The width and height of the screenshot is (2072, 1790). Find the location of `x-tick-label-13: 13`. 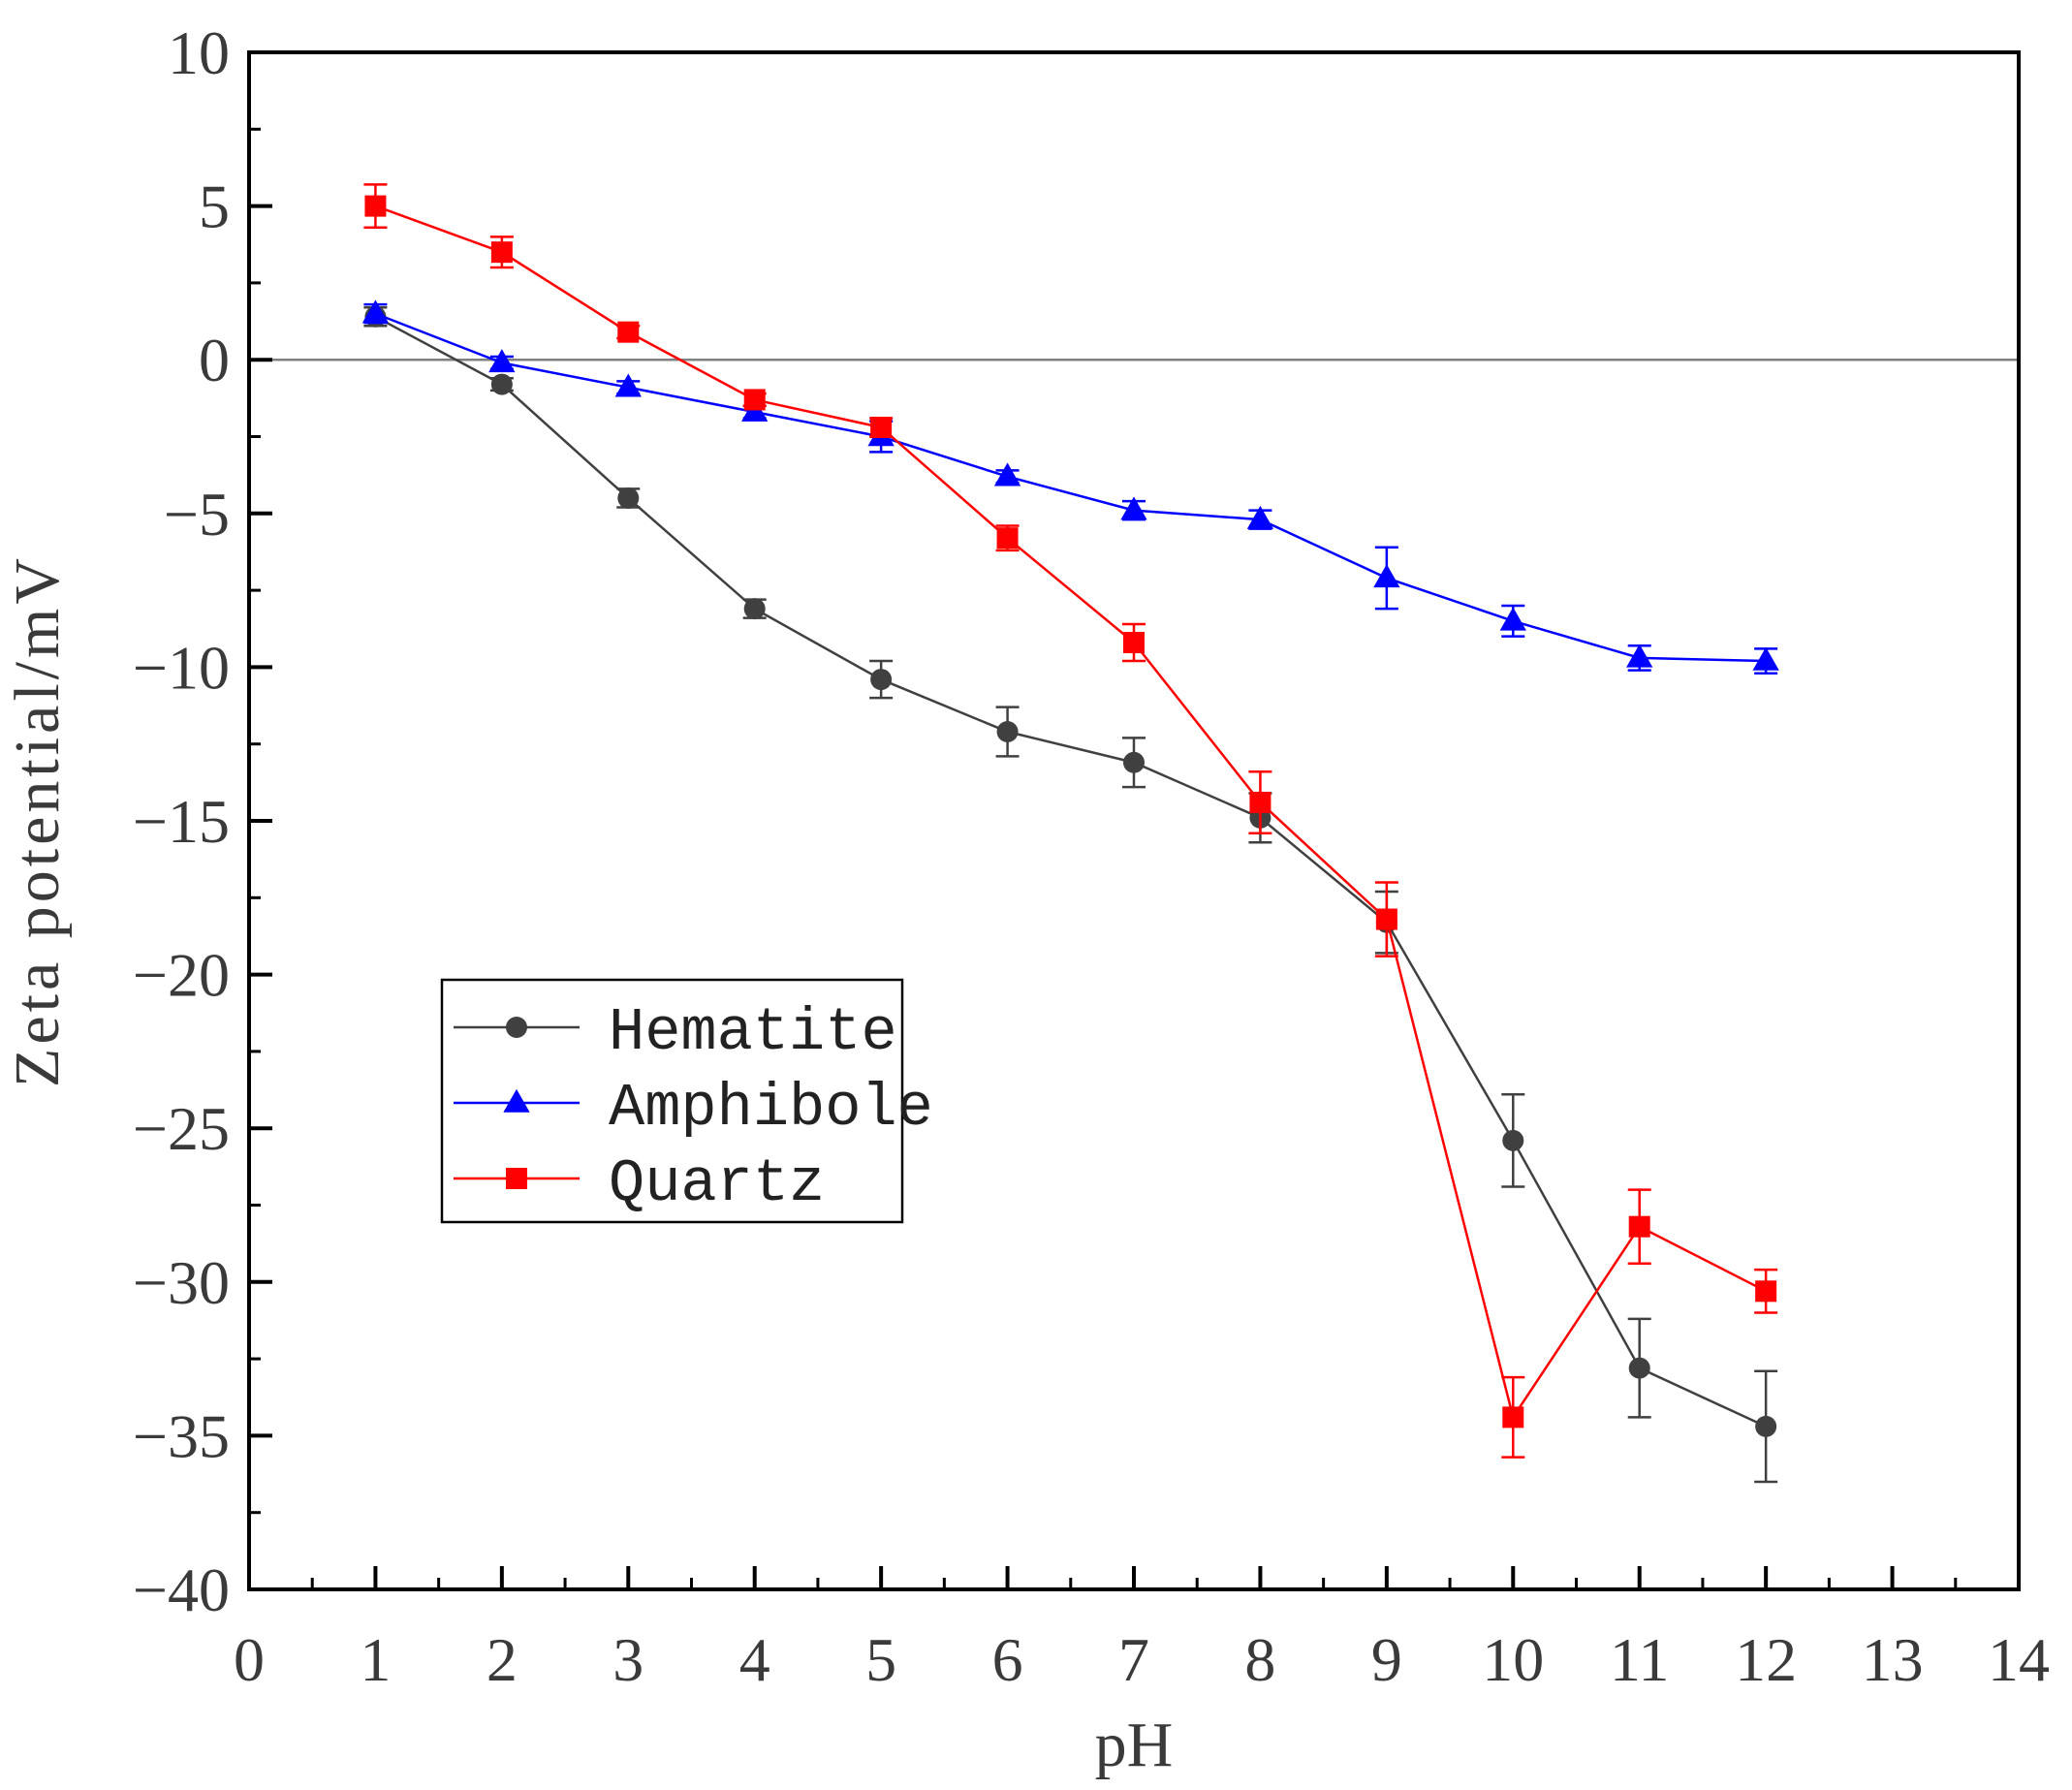

x-tick-label-13: 13 is located at coordinates (1893, 1660).